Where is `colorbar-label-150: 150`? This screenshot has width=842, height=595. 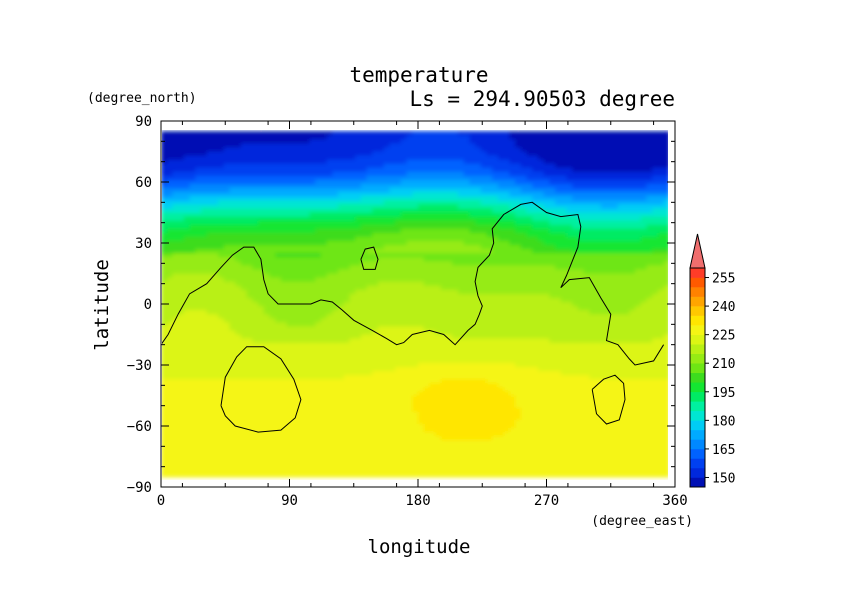
colorbar-label-150: 150 is located at coordinates (723, 478).